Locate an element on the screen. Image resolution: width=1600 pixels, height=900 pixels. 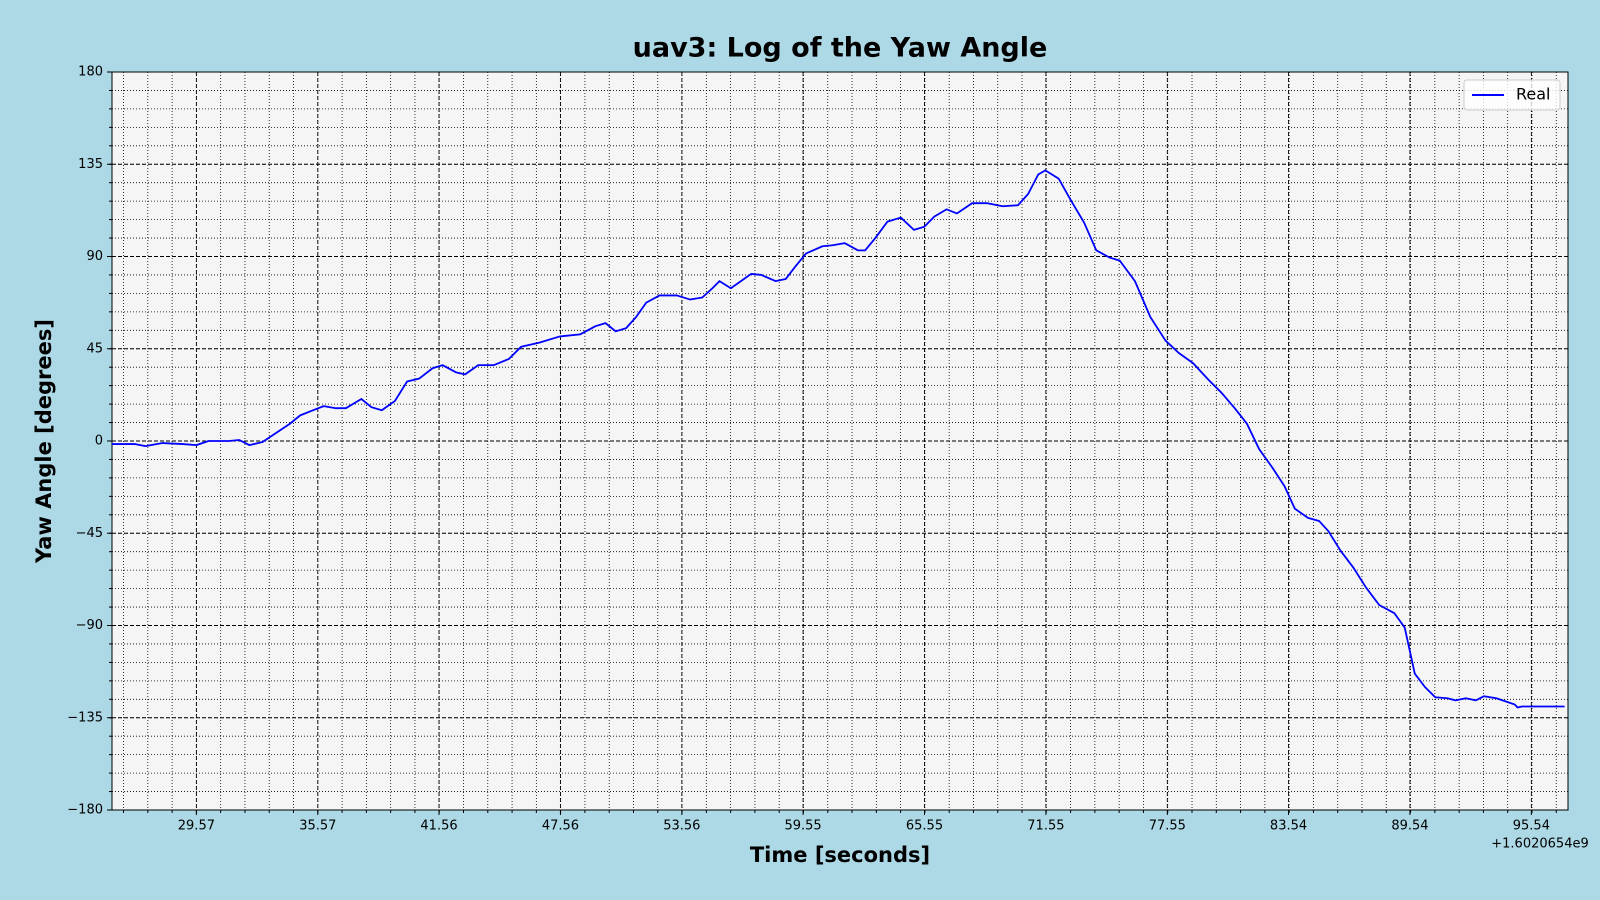
x-offset-label: +1.6020654e9 is located at coordinates (1539, 844).